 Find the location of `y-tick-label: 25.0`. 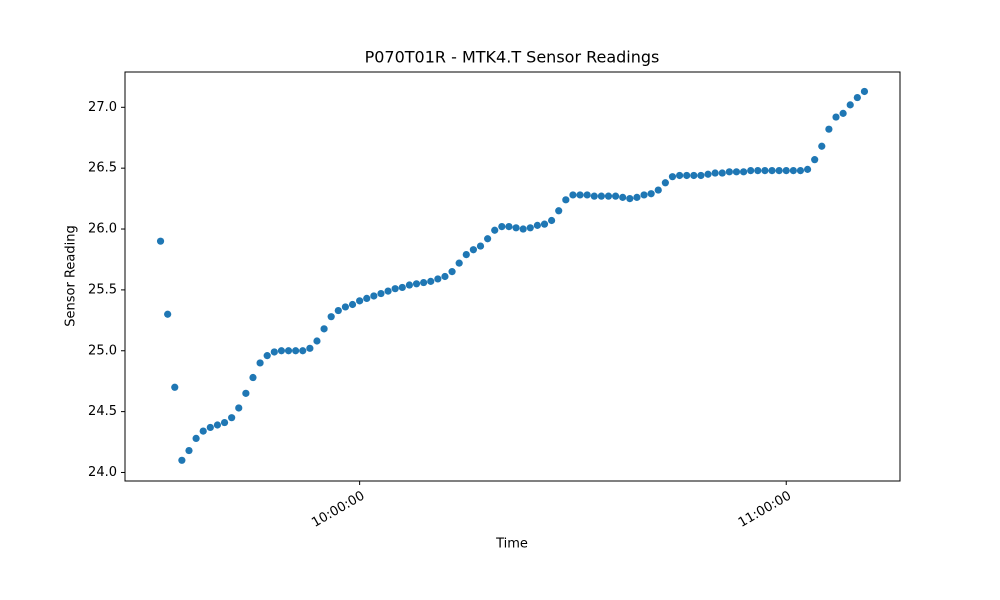

y-tick-label: 25.0 is located at coordinates (102, 350).